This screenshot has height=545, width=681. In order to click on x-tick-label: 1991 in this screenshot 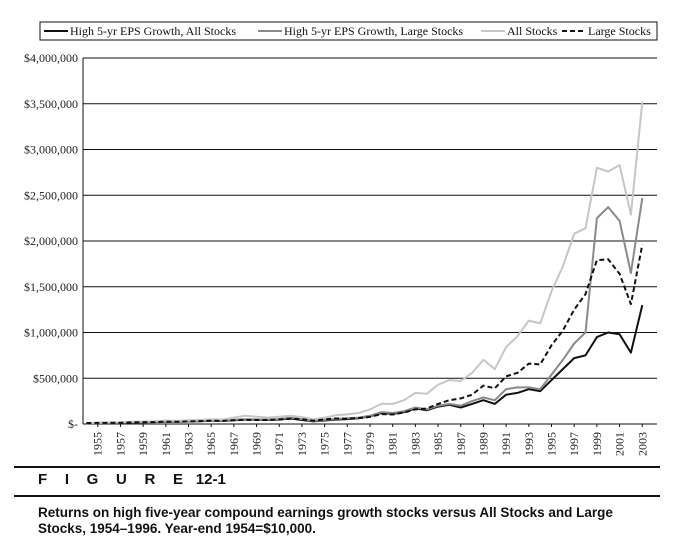, I will do `click(506, 444)`.